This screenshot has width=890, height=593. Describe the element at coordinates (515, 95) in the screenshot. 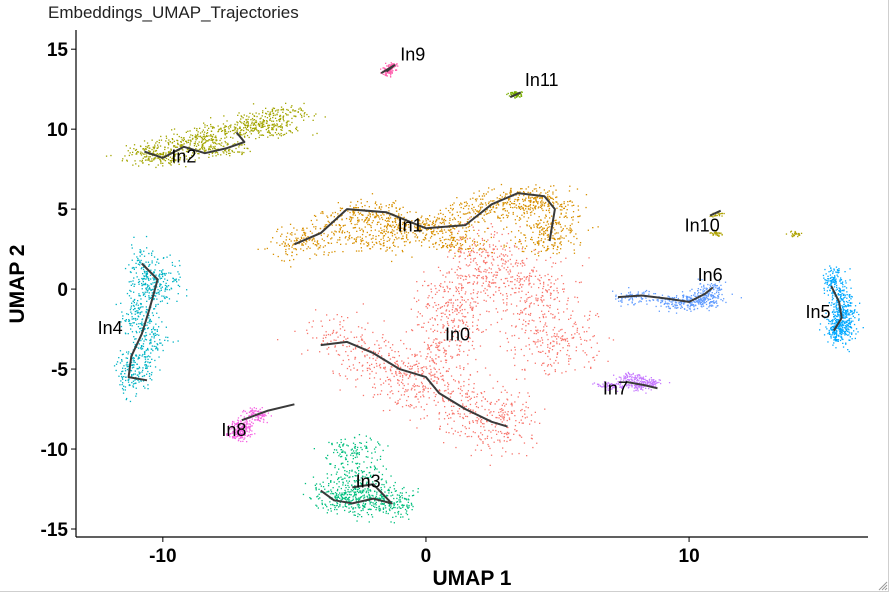

I see `trajectory-in11` at that location.